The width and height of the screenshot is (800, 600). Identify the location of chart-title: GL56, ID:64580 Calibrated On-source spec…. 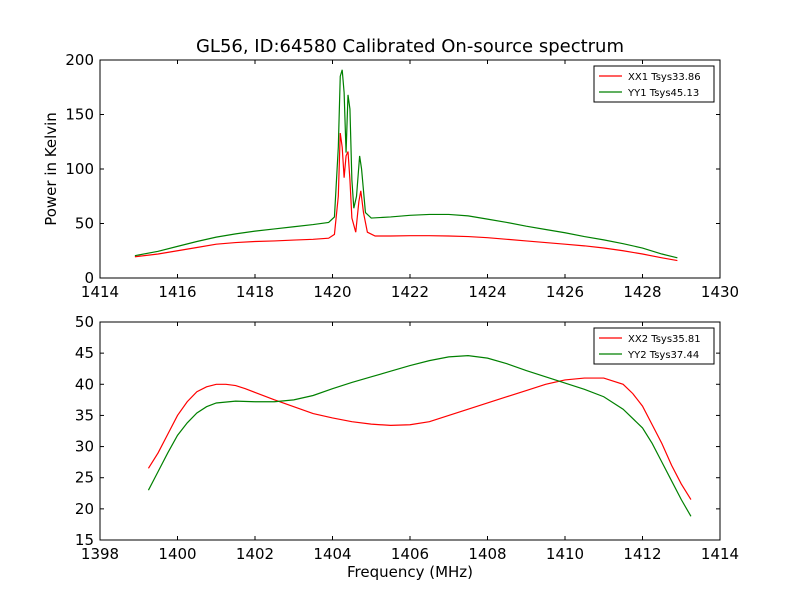
(410, 46).